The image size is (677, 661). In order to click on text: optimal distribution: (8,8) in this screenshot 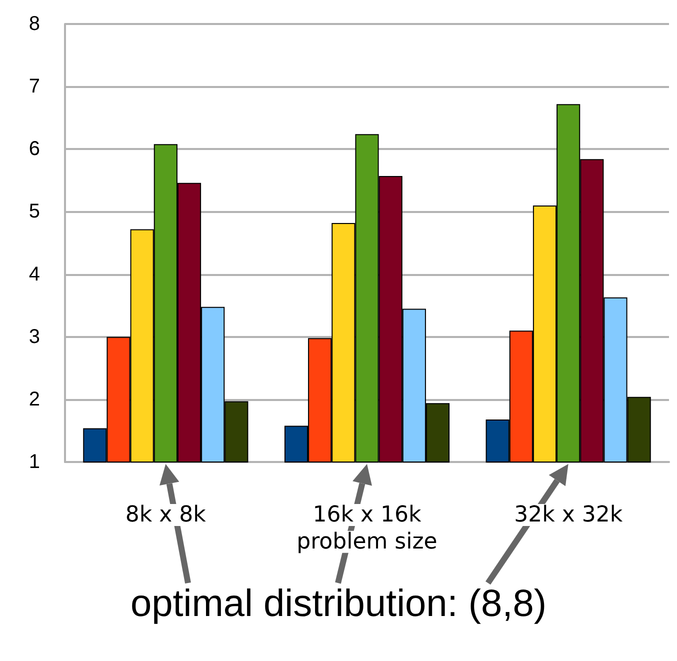, I will do `click(338, 604)`.